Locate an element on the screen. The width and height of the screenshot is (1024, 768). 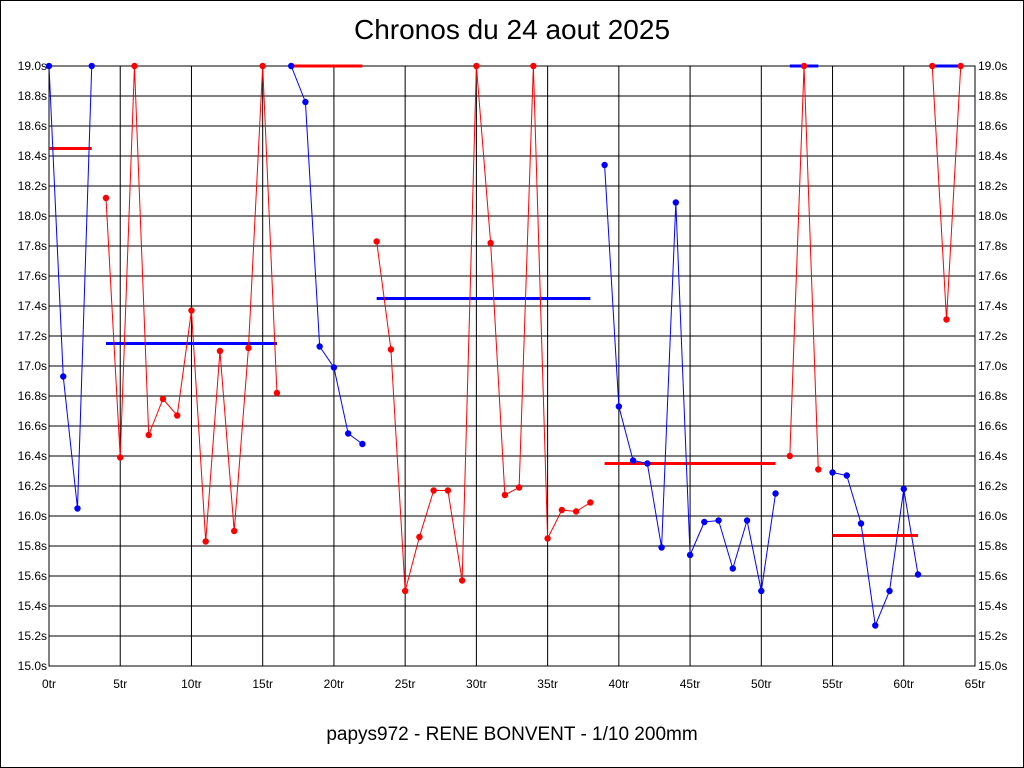
y-tick-label-left: 15.8s is located at coordinates (32, 546).